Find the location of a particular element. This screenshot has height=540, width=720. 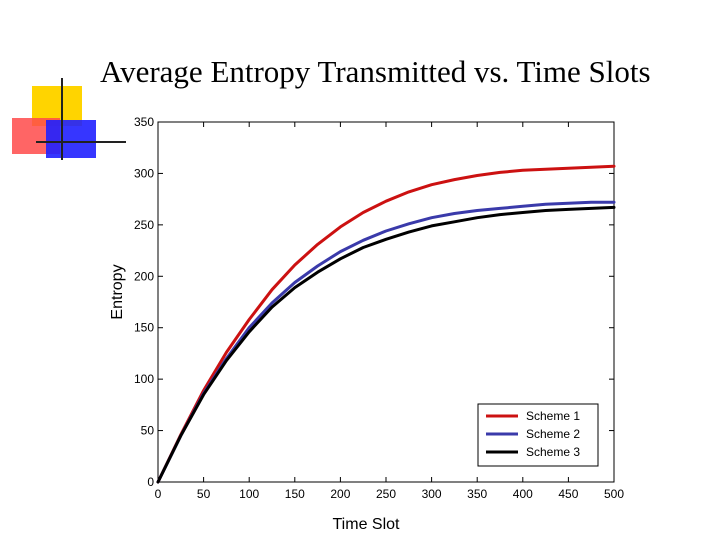

legend-label: Scheme 2 is located at coordinates (553, 434).